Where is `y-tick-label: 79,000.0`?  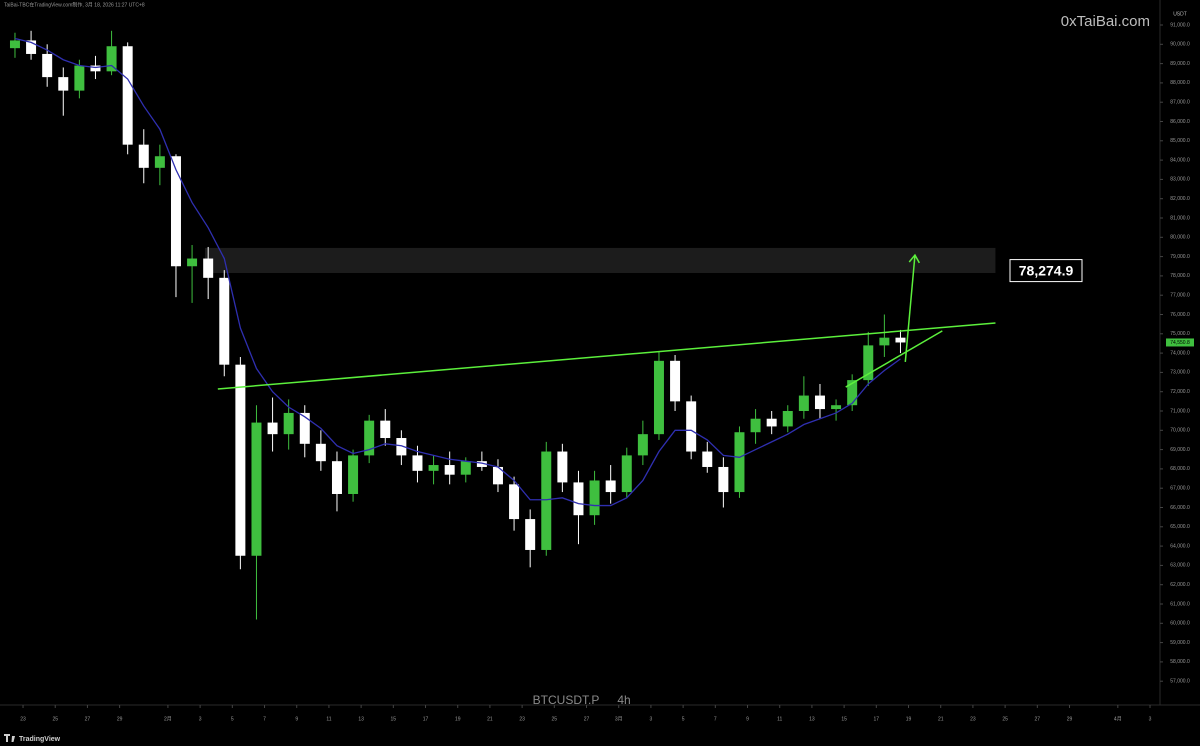
y-tick-label: 79,000.0 is located at coordinates (1180, 257).